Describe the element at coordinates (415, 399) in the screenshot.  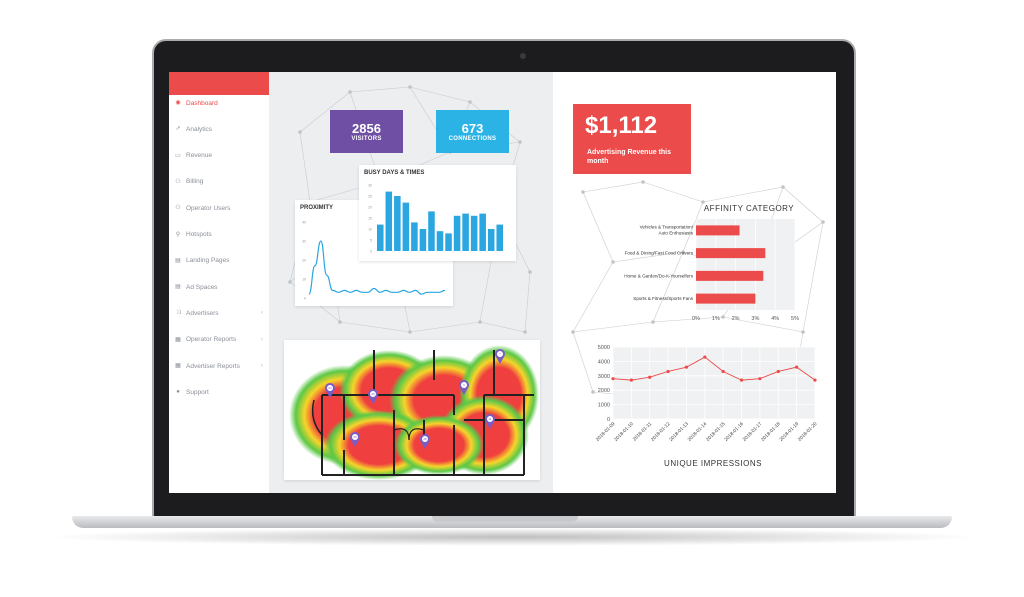
I see `hotspot-pins: 23 25 26 28 9 11 7` at that location.